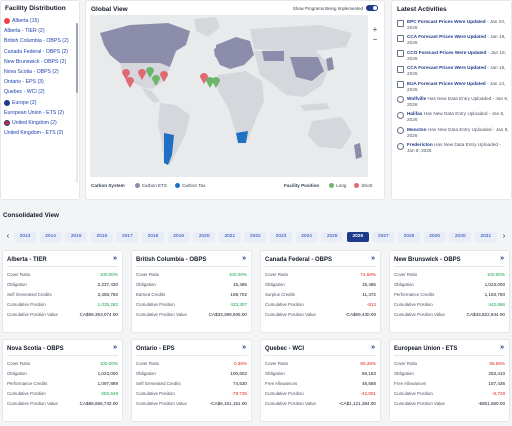 The height and width of the screenshot is (426, 512). Describe the element at coordinates (107, 304) in the screenshot. I see `card-row-value: 1,025,282` at that location.